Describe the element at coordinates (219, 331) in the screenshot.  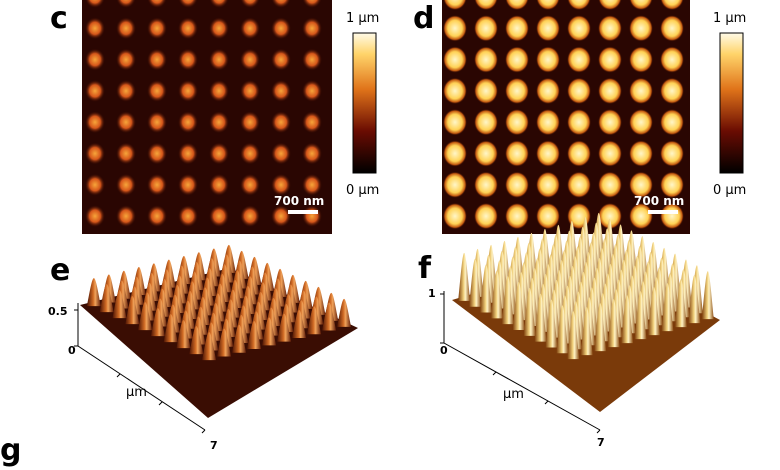
I see `surface-3d` at that location.